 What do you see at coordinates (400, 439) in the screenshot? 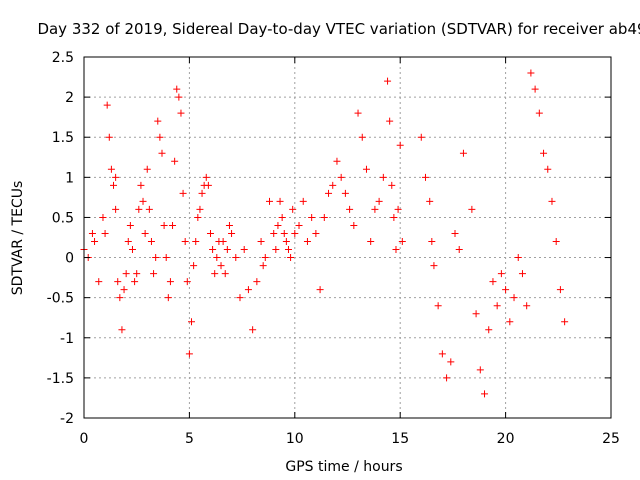
I see `x-tick-label: 15` at bounding box center [400, 439].